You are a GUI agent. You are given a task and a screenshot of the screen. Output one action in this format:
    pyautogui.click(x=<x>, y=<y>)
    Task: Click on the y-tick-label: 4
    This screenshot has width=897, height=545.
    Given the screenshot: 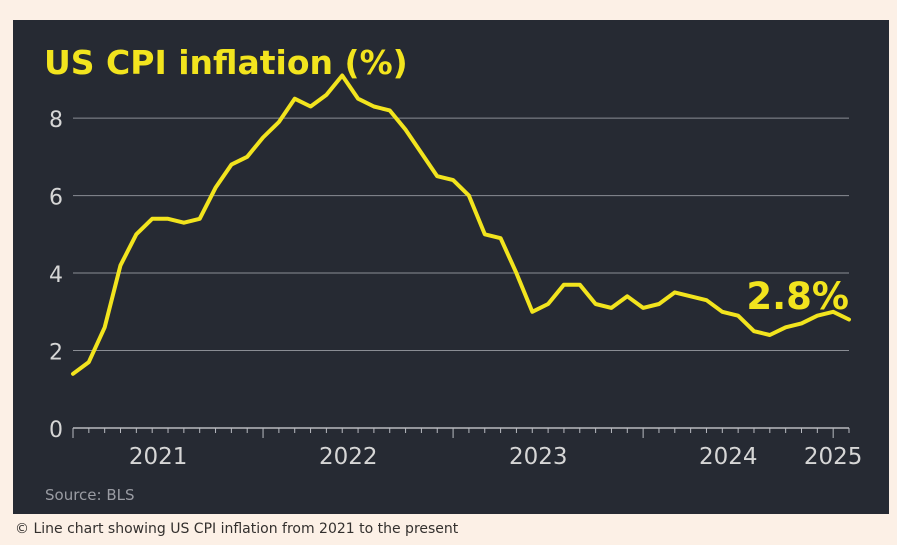 What is the action you would take?
    pyautogui.click(x=56, y=275)
    